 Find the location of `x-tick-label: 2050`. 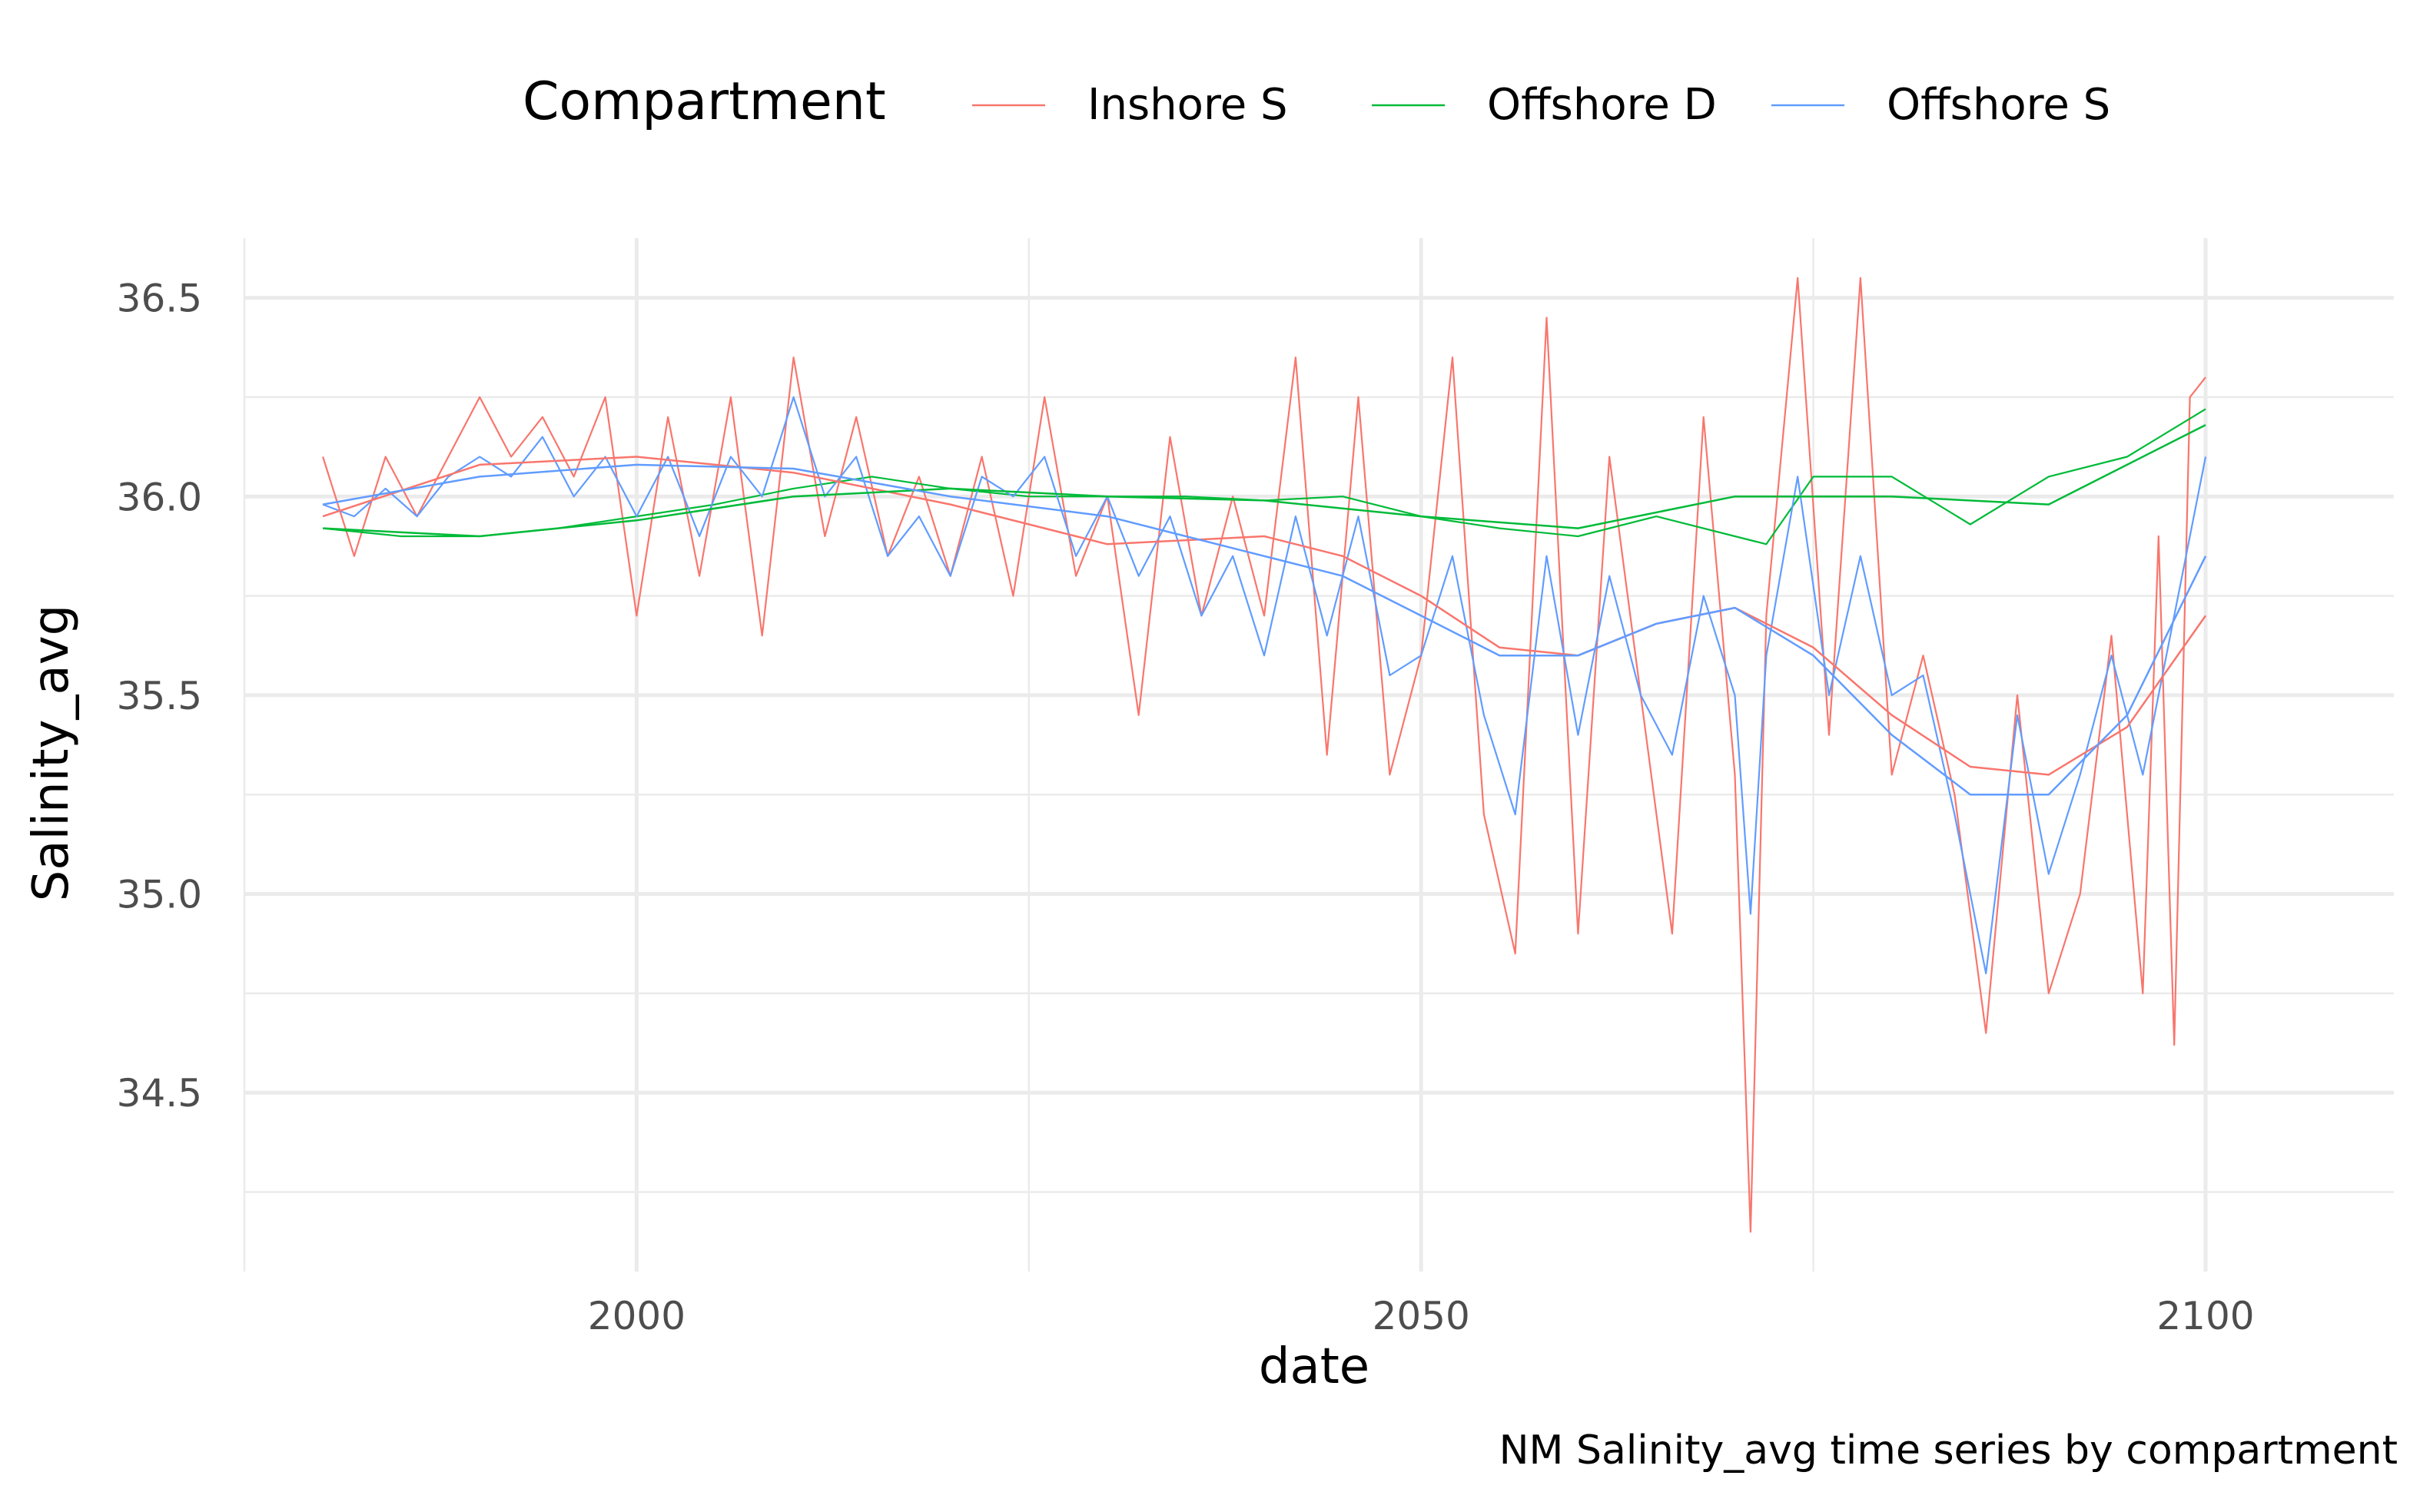

x-tick-label: 2050 is located at coordinates (1421, 1316).